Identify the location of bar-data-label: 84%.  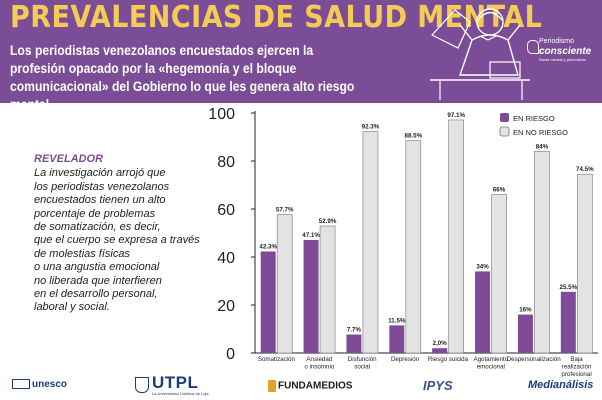
(542, 146).